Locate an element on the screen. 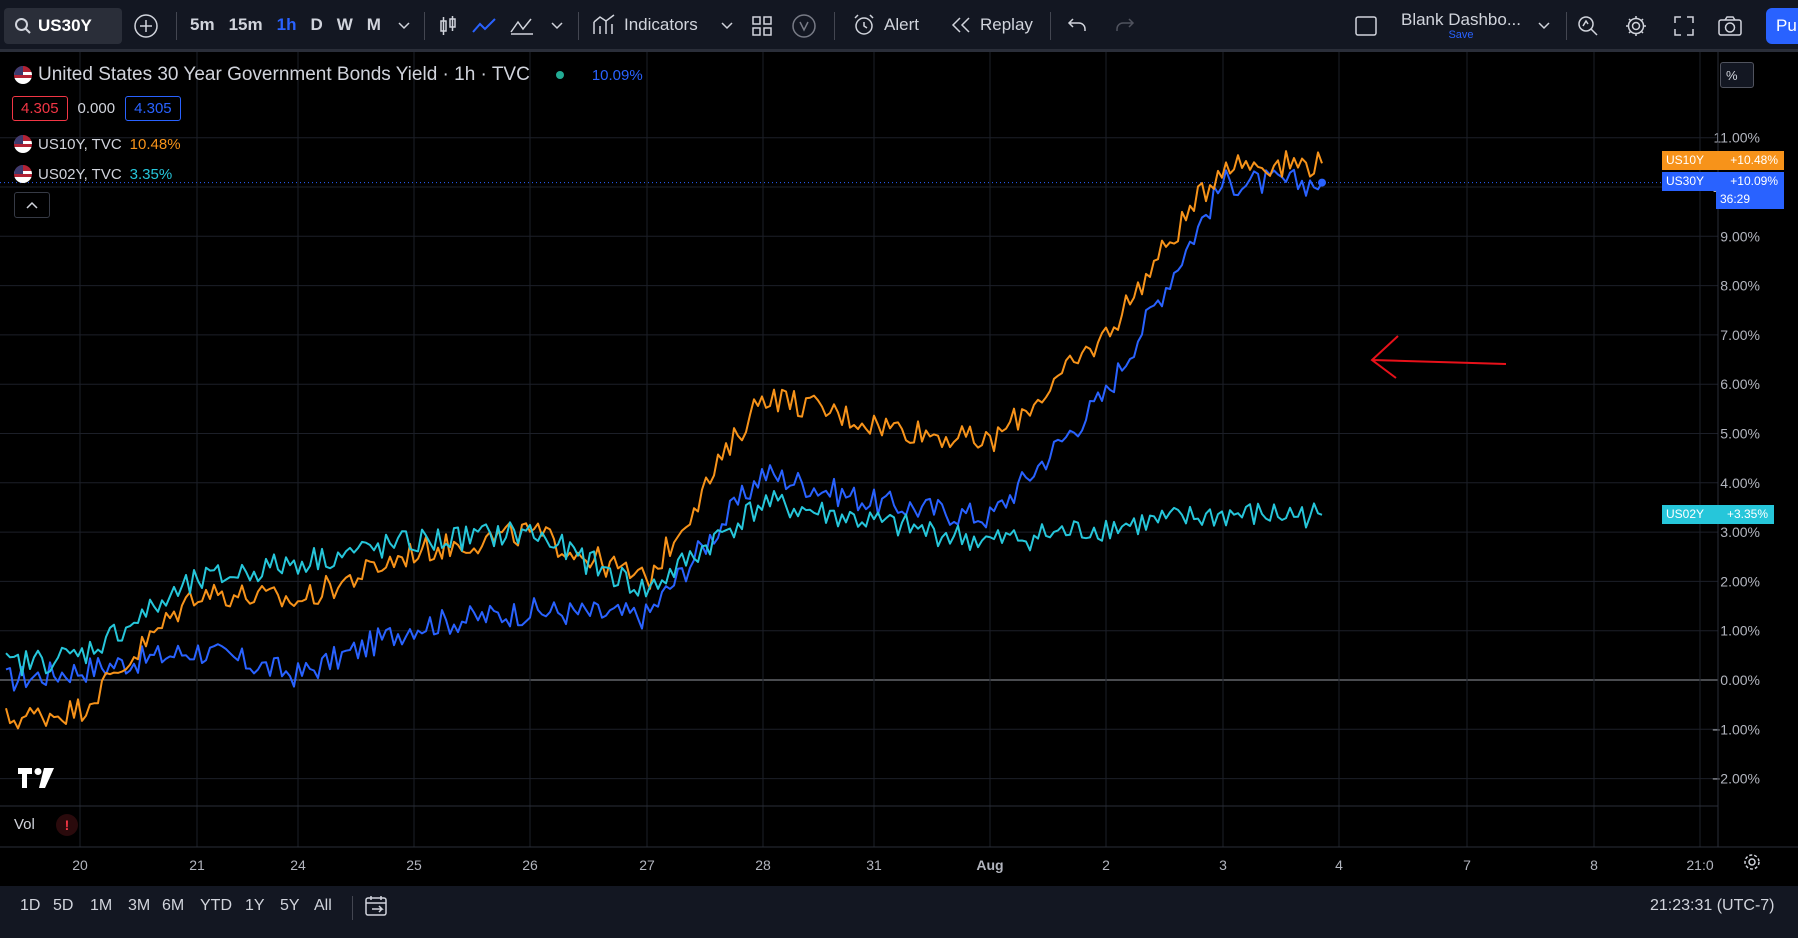  us-flag-icon is located at coordinates (23, 174).